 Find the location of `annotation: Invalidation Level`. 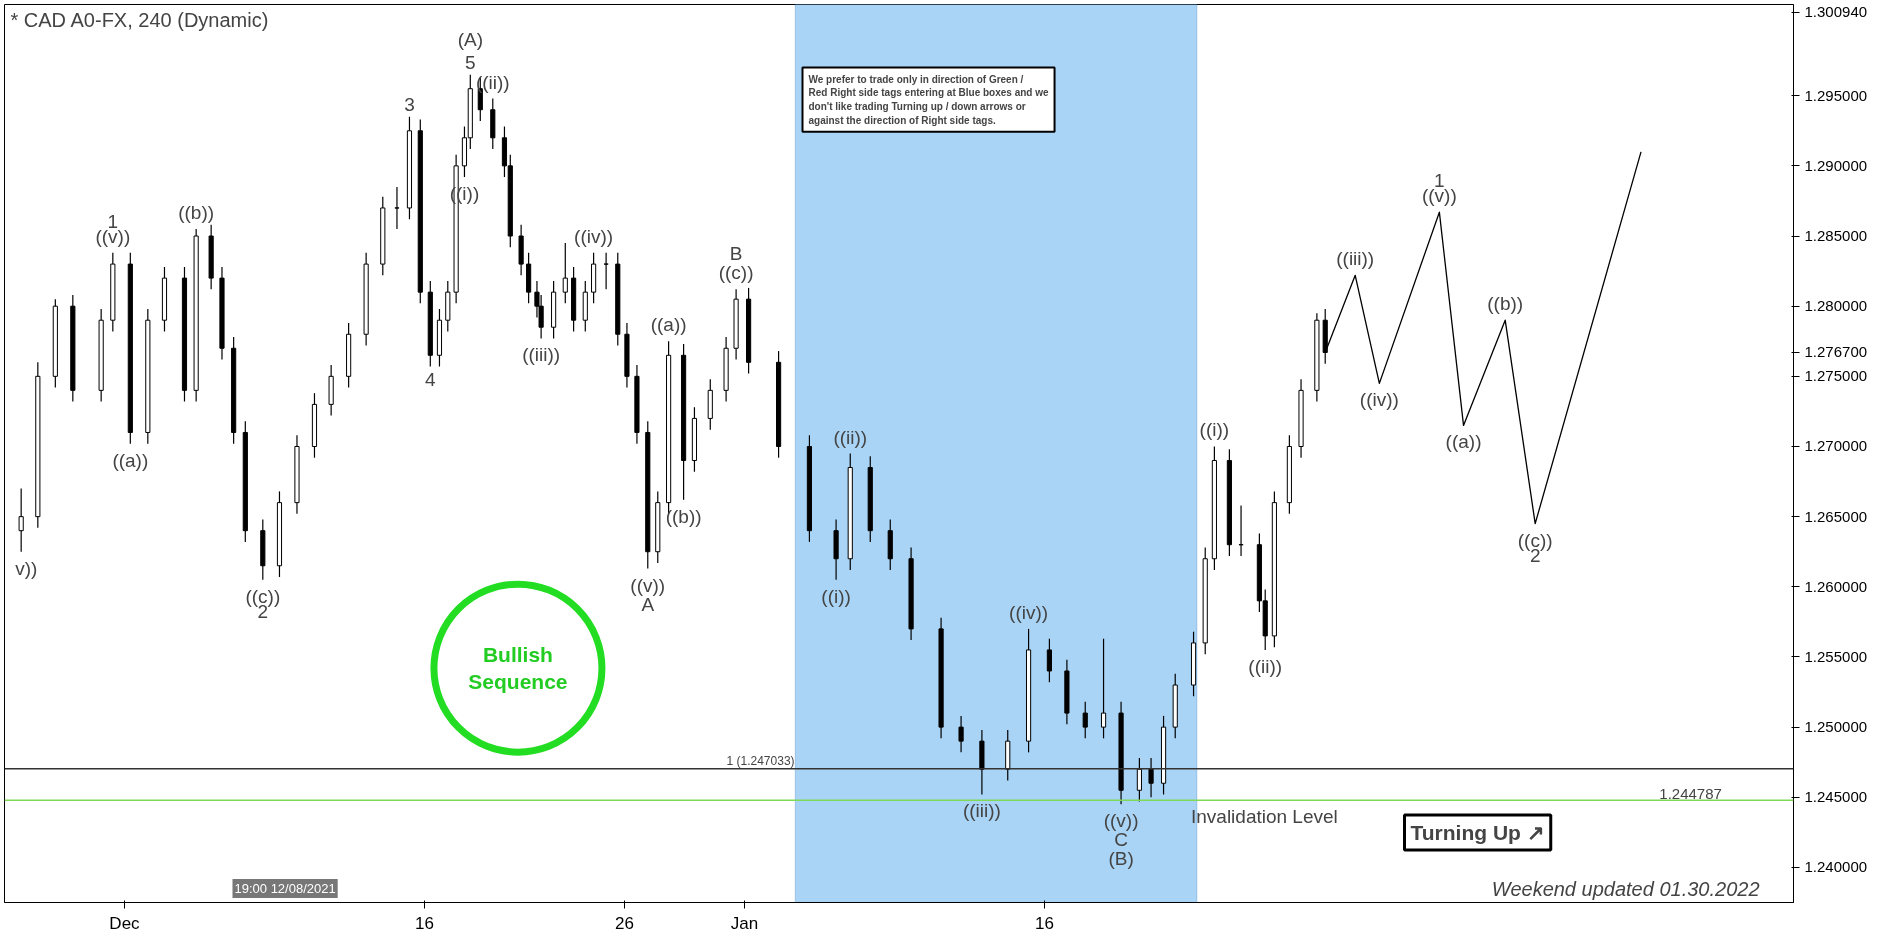

annotation: Invalidation Level is located at coordinates (1264, 817).